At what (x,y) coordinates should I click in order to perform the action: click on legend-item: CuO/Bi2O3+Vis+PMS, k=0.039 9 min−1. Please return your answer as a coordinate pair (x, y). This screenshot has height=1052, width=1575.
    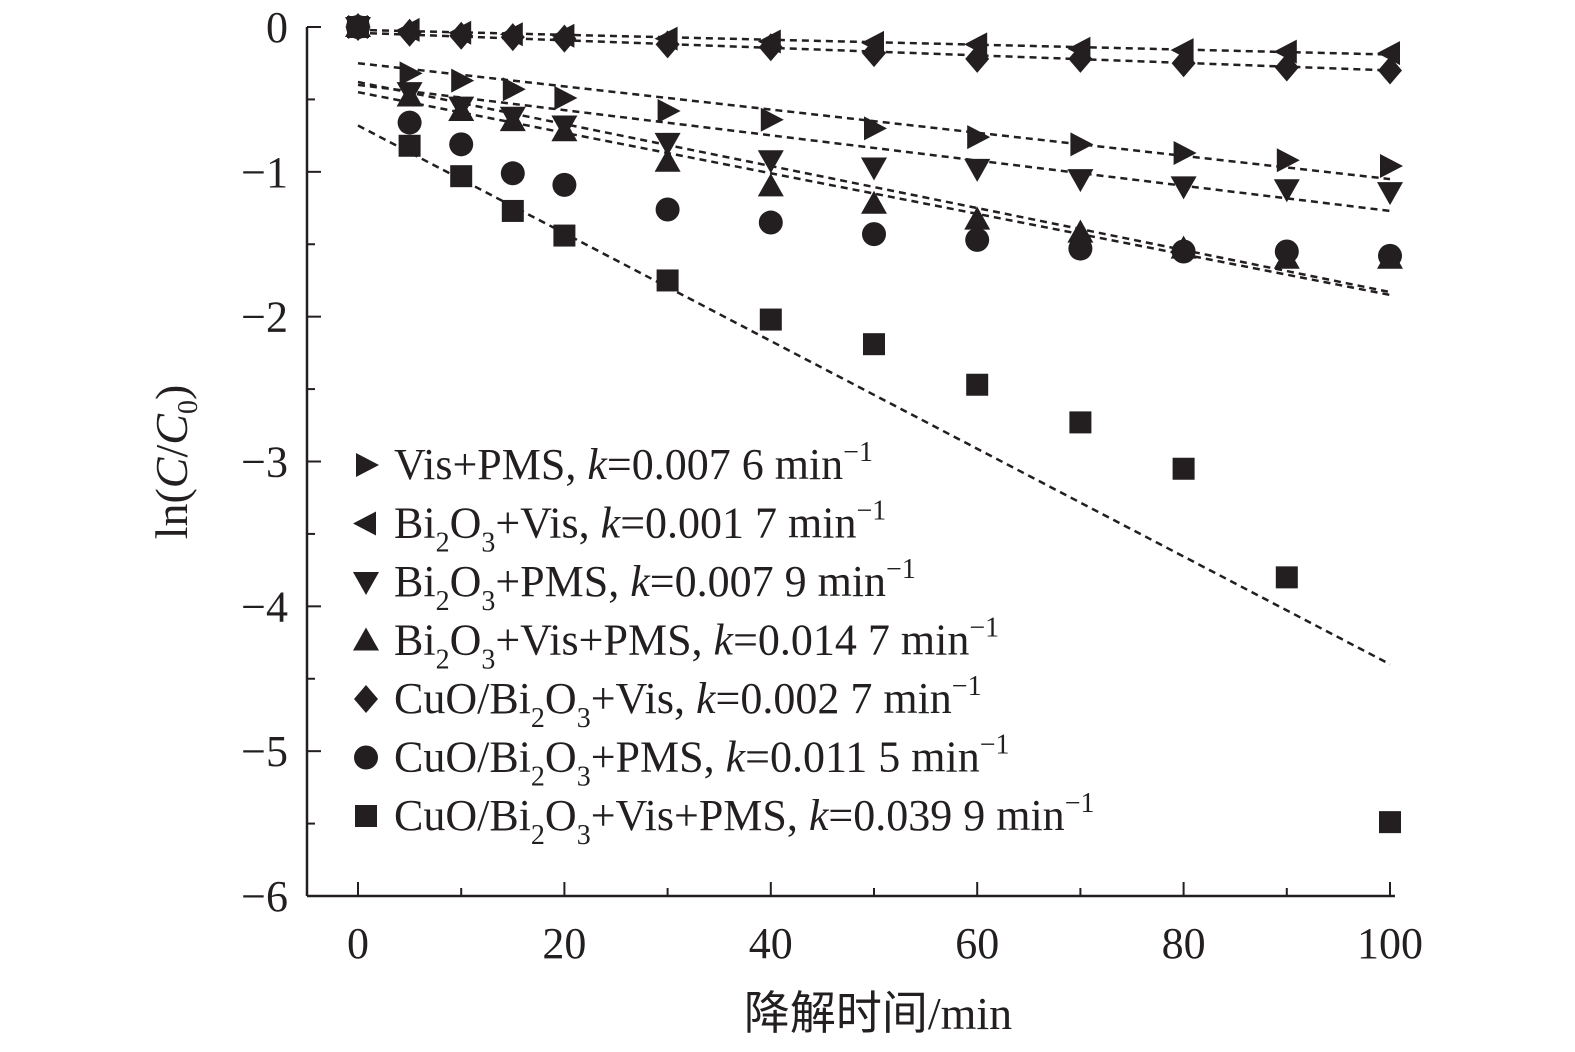
    Looking at the image, I should click on (724, 819).